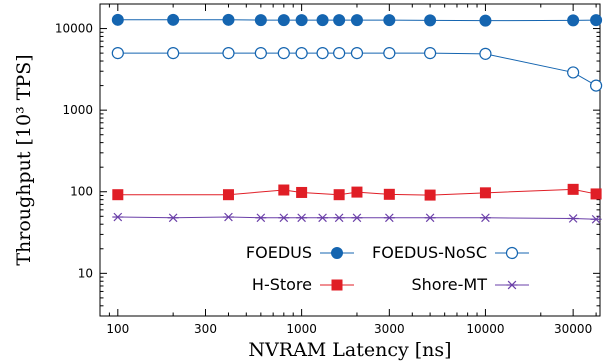 The width and height of the screenshot is (608, 362). I want to click on x-tick-label: 3000, so click(389, 329).